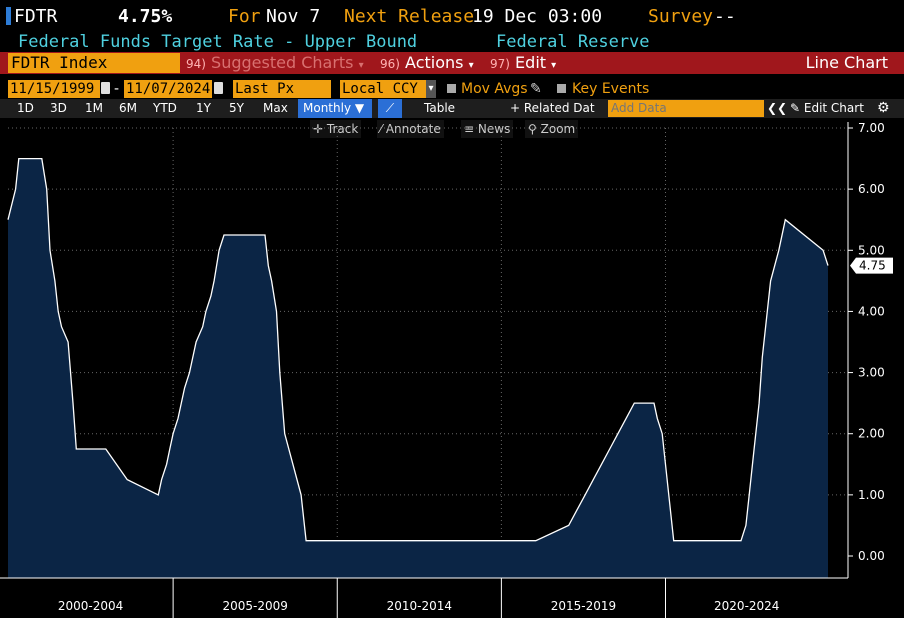  What do you see at coordinates (494, 129) in the screenshot?
I see `news-label: News` at bounding box center [494, 129].